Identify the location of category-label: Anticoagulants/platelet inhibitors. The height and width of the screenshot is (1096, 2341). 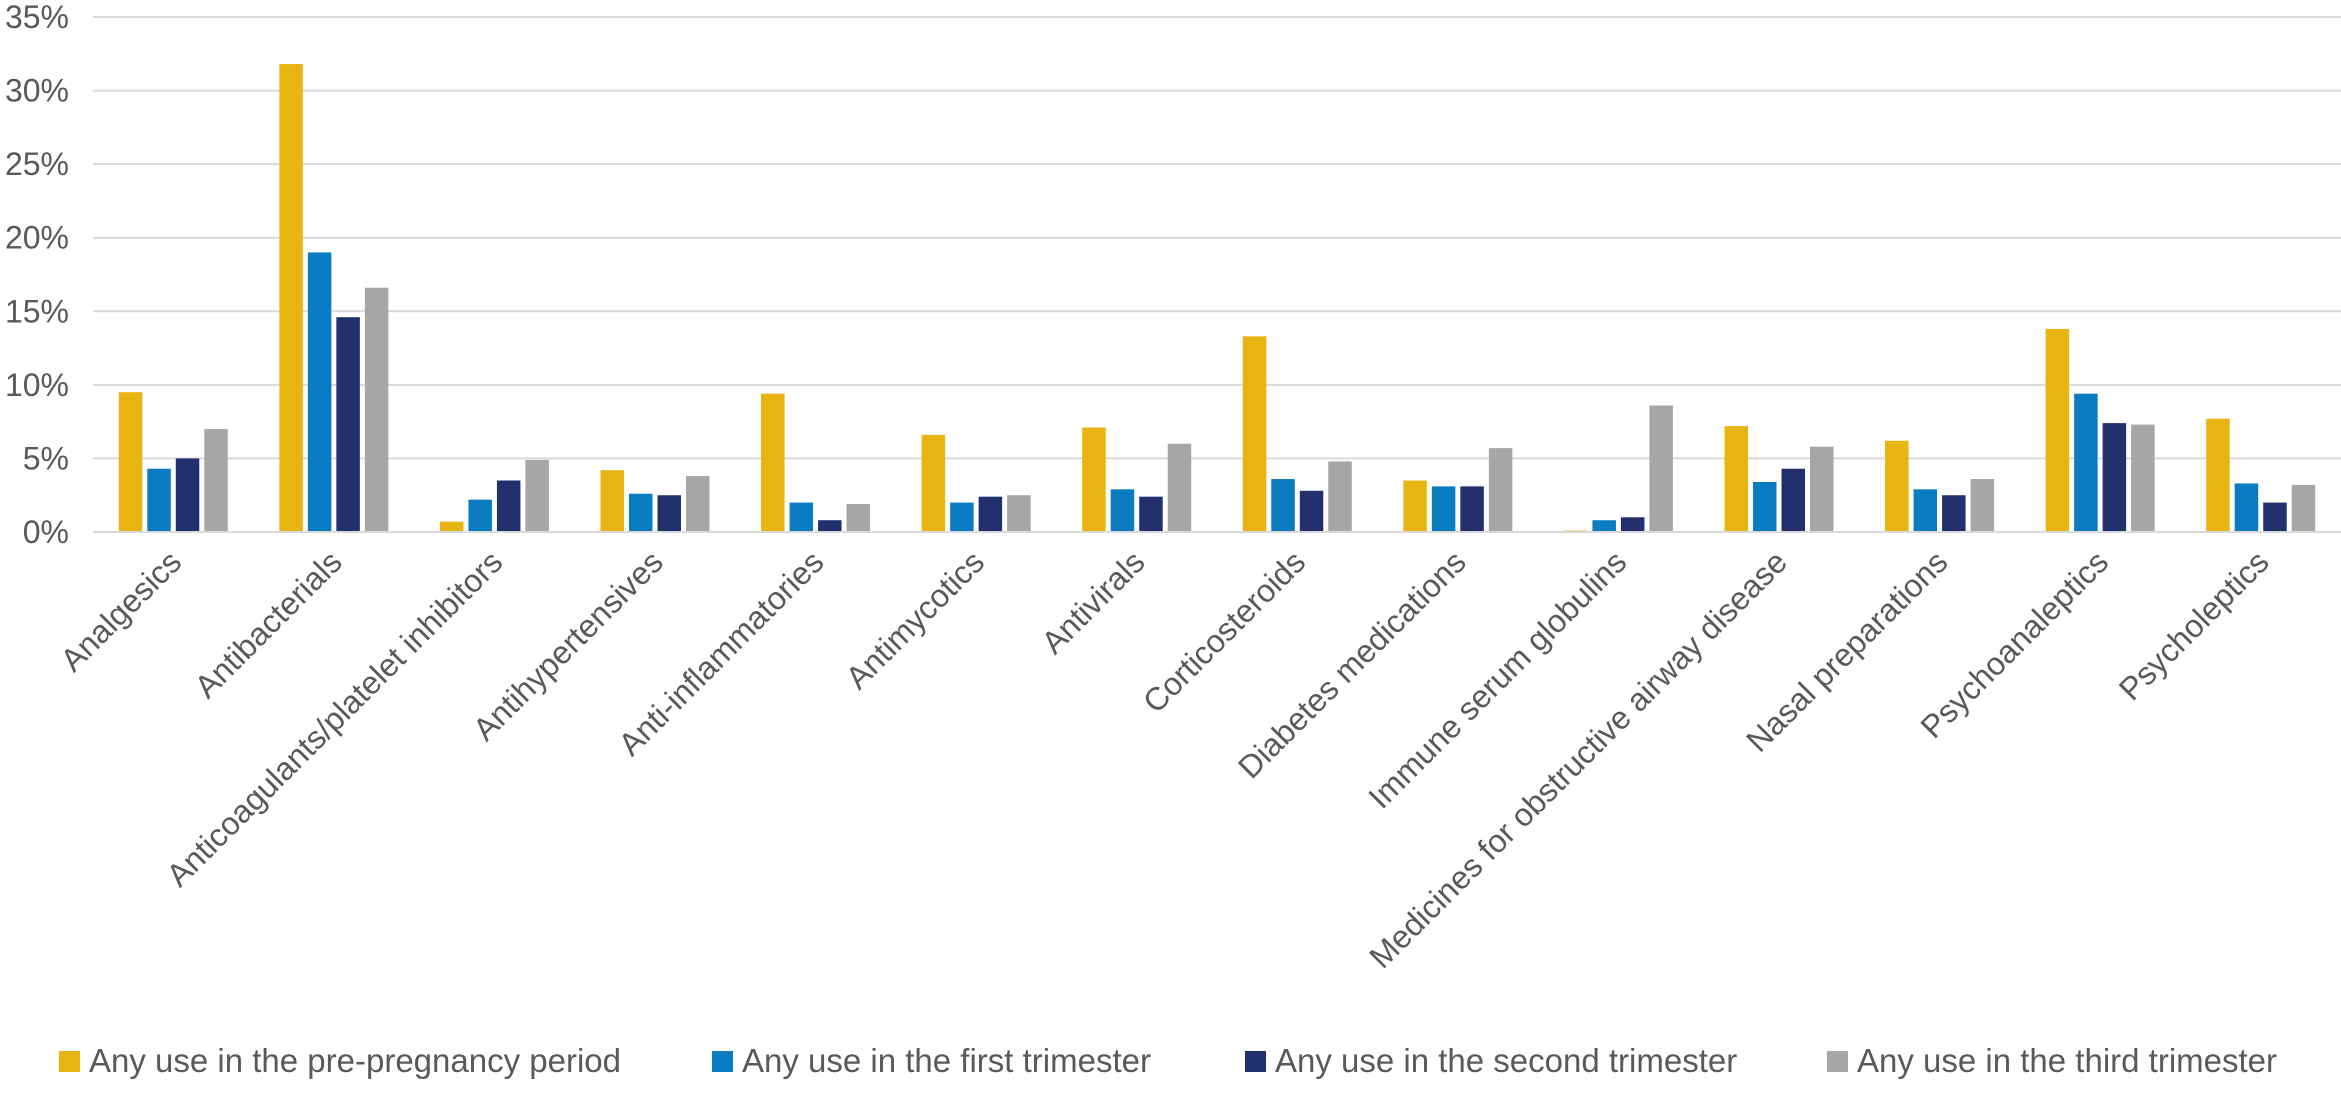
(334, 718).